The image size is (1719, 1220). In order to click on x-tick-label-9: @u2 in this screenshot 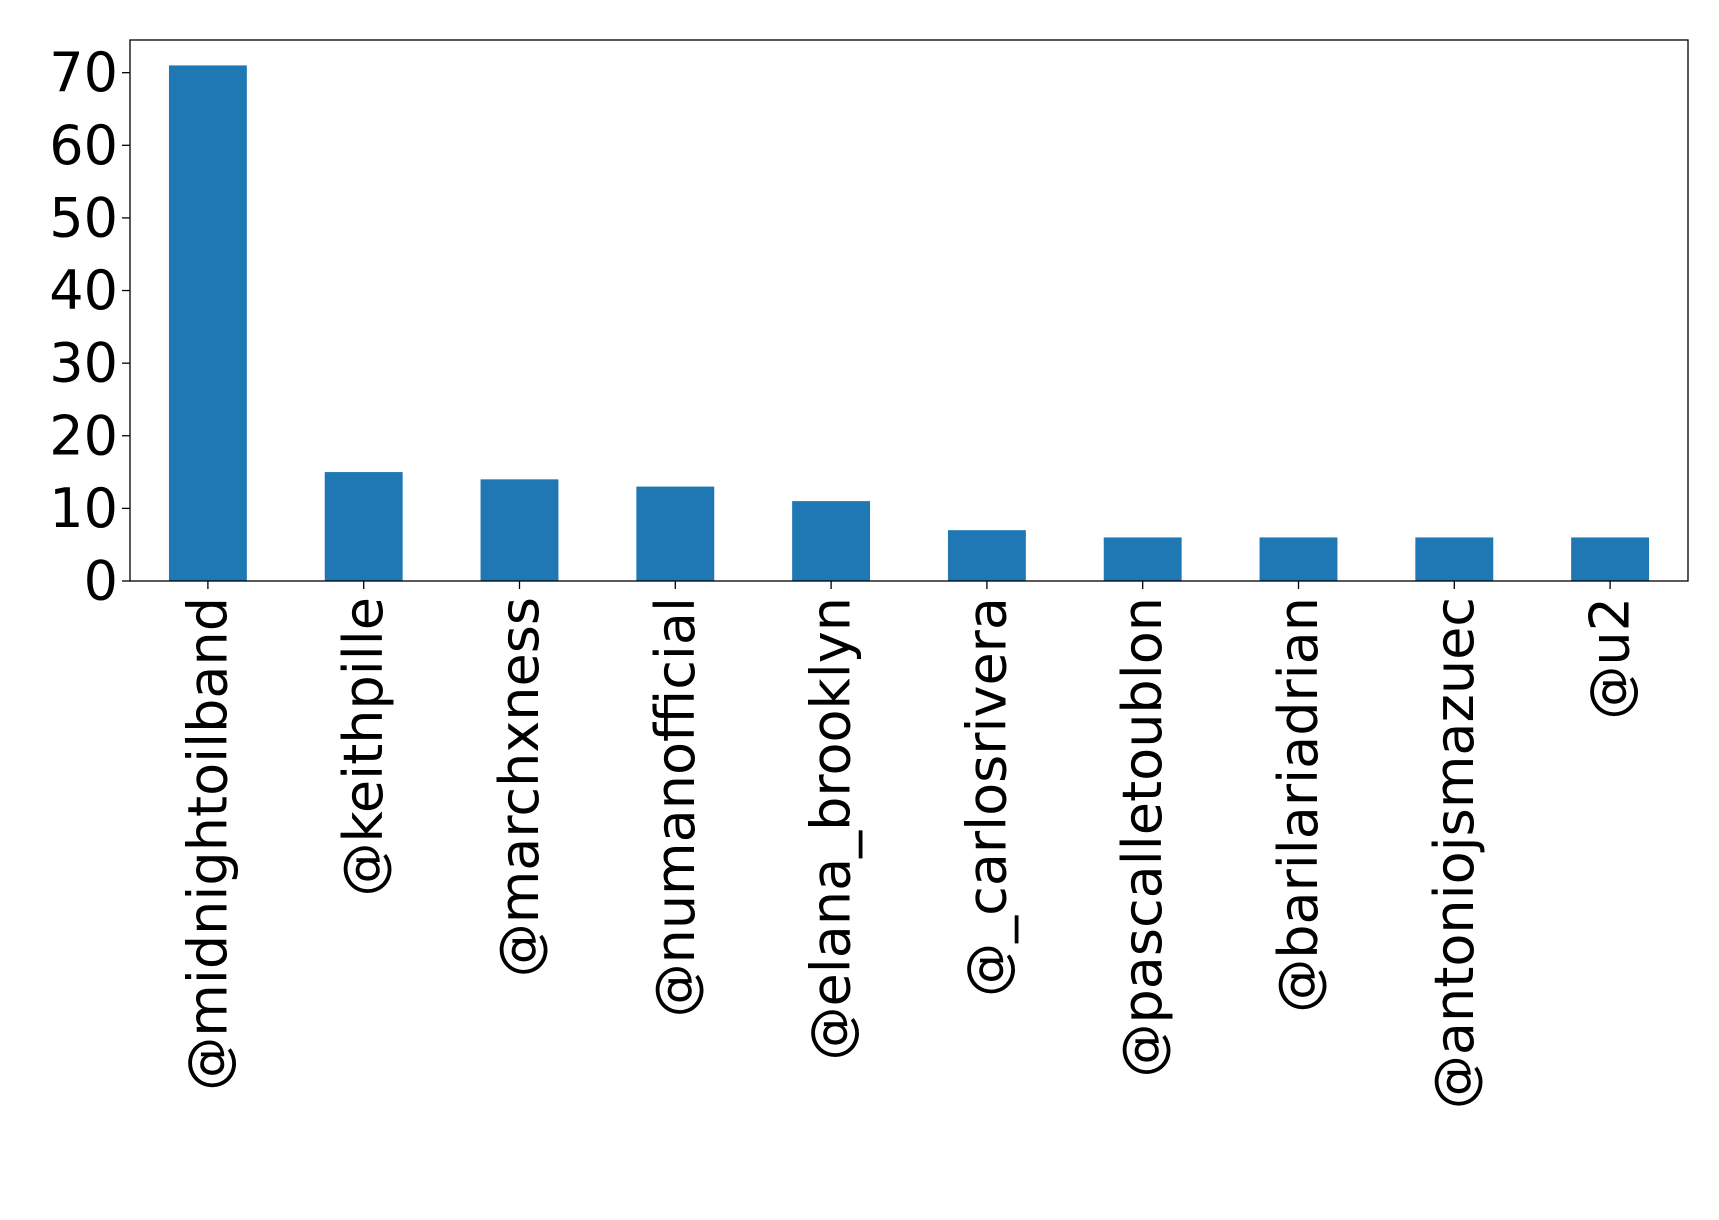, I will do `click(1610, 658)`.